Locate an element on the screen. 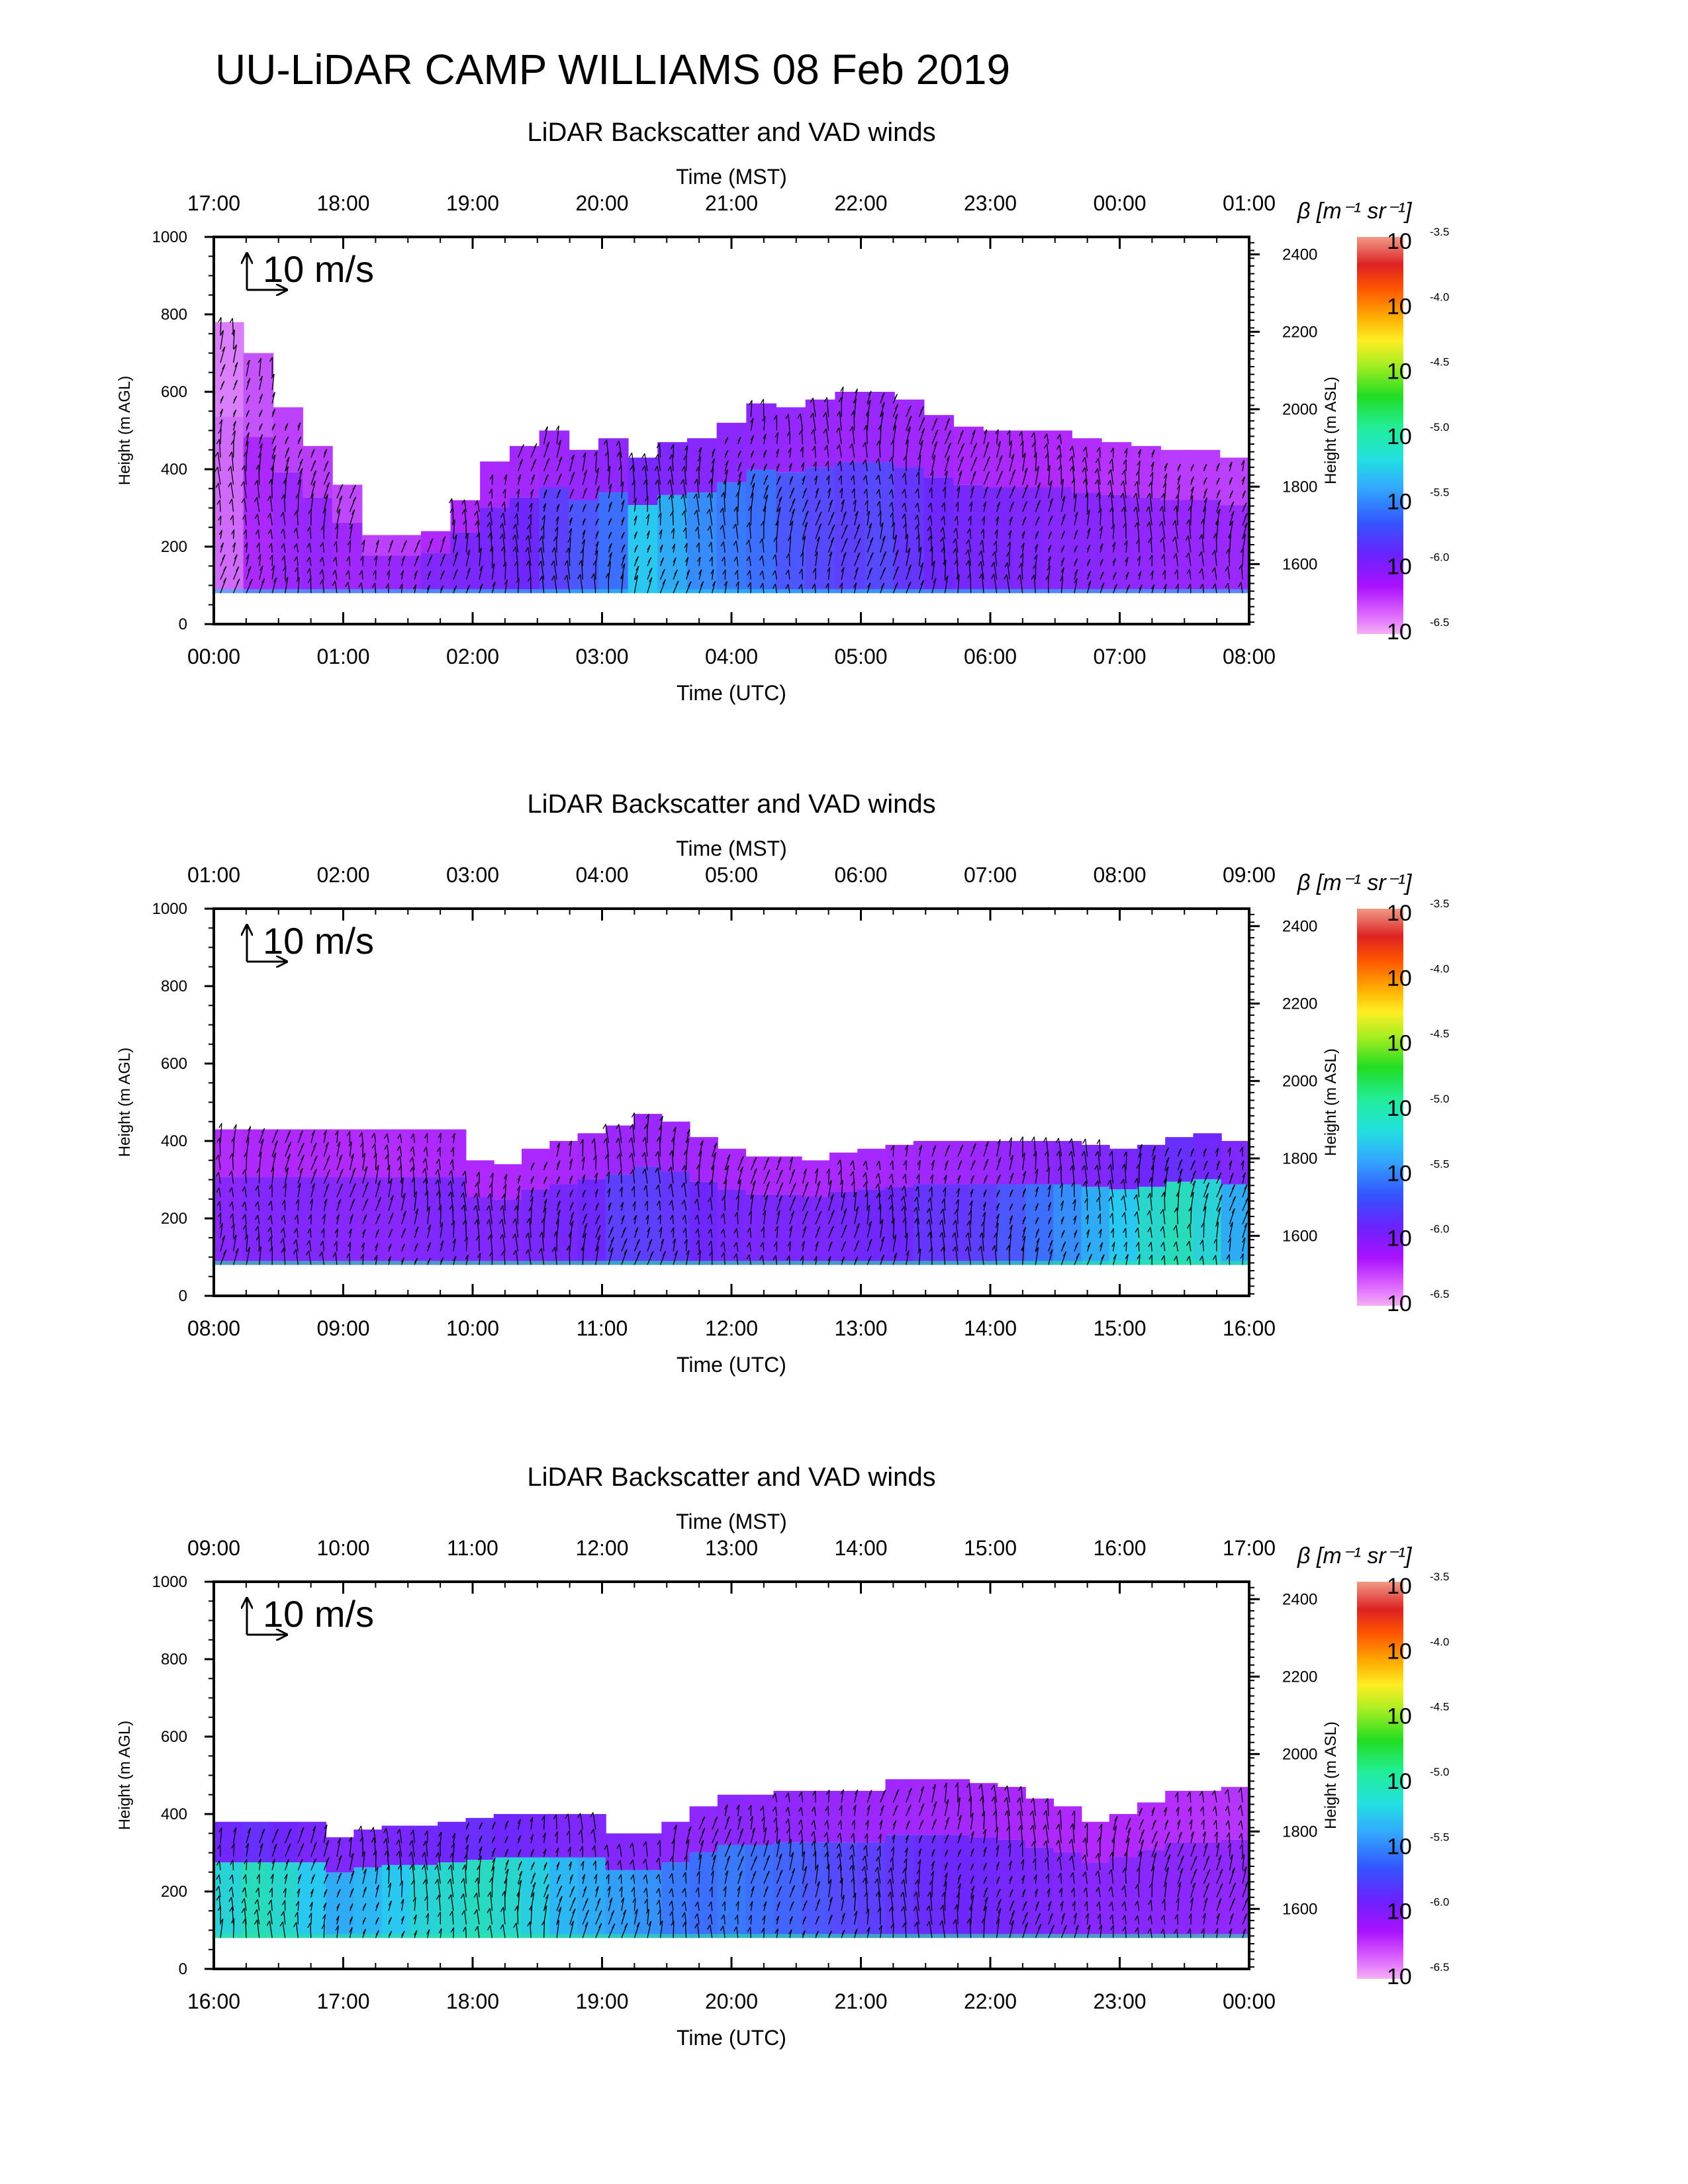 Image resolution: width=1688 pixels, height=2184 pixels. colorbar-tick-base: 10 is located at coordinates (1399, 1108).